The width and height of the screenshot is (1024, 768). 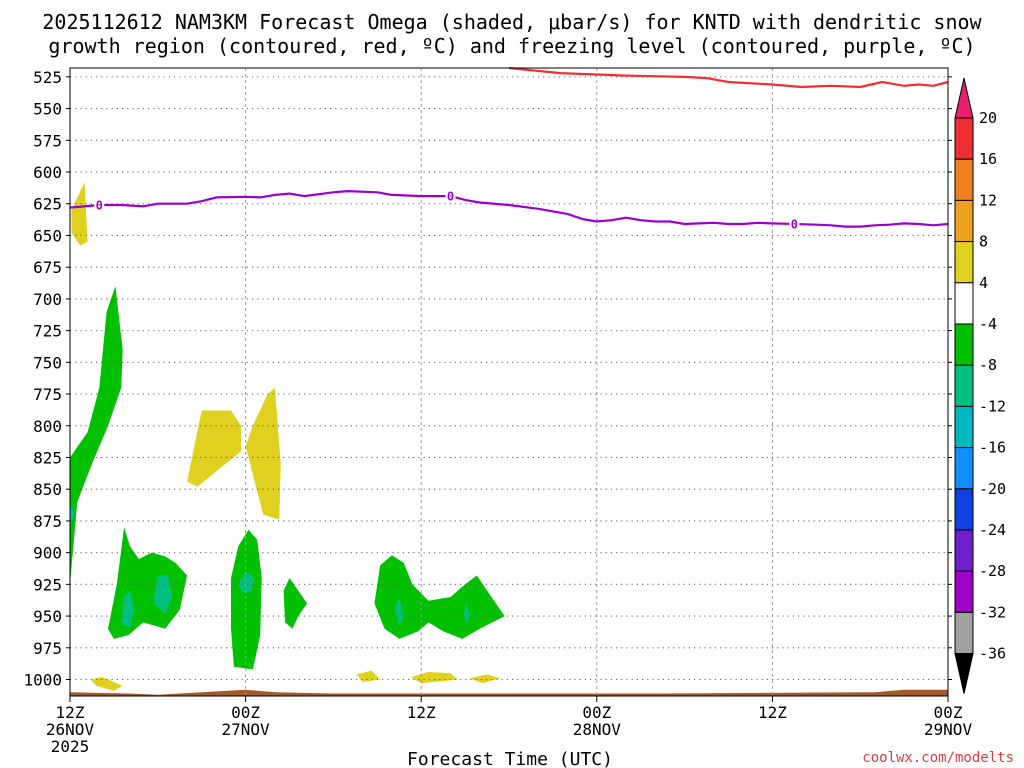 I want to click on y-tick-label-675: 675, so click(x=47, y=267).